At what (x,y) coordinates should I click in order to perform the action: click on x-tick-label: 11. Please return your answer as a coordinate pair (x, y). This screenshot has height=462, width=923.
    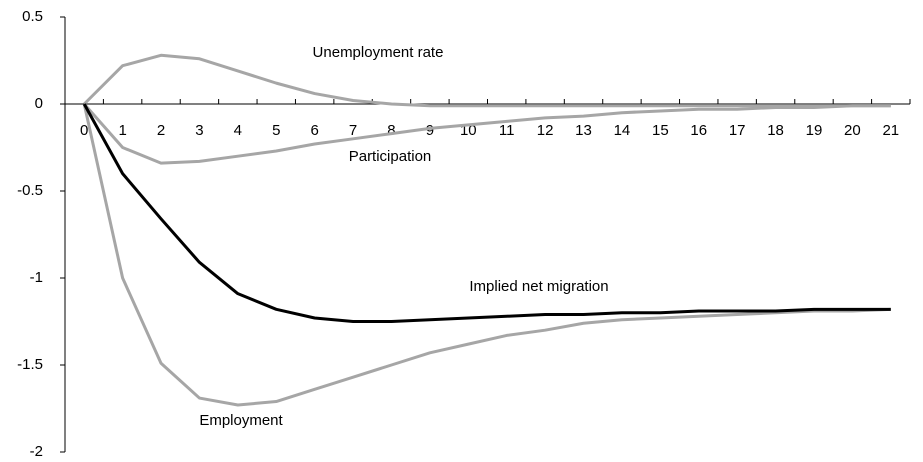
    Looking at the image, I should click on (507, 130).